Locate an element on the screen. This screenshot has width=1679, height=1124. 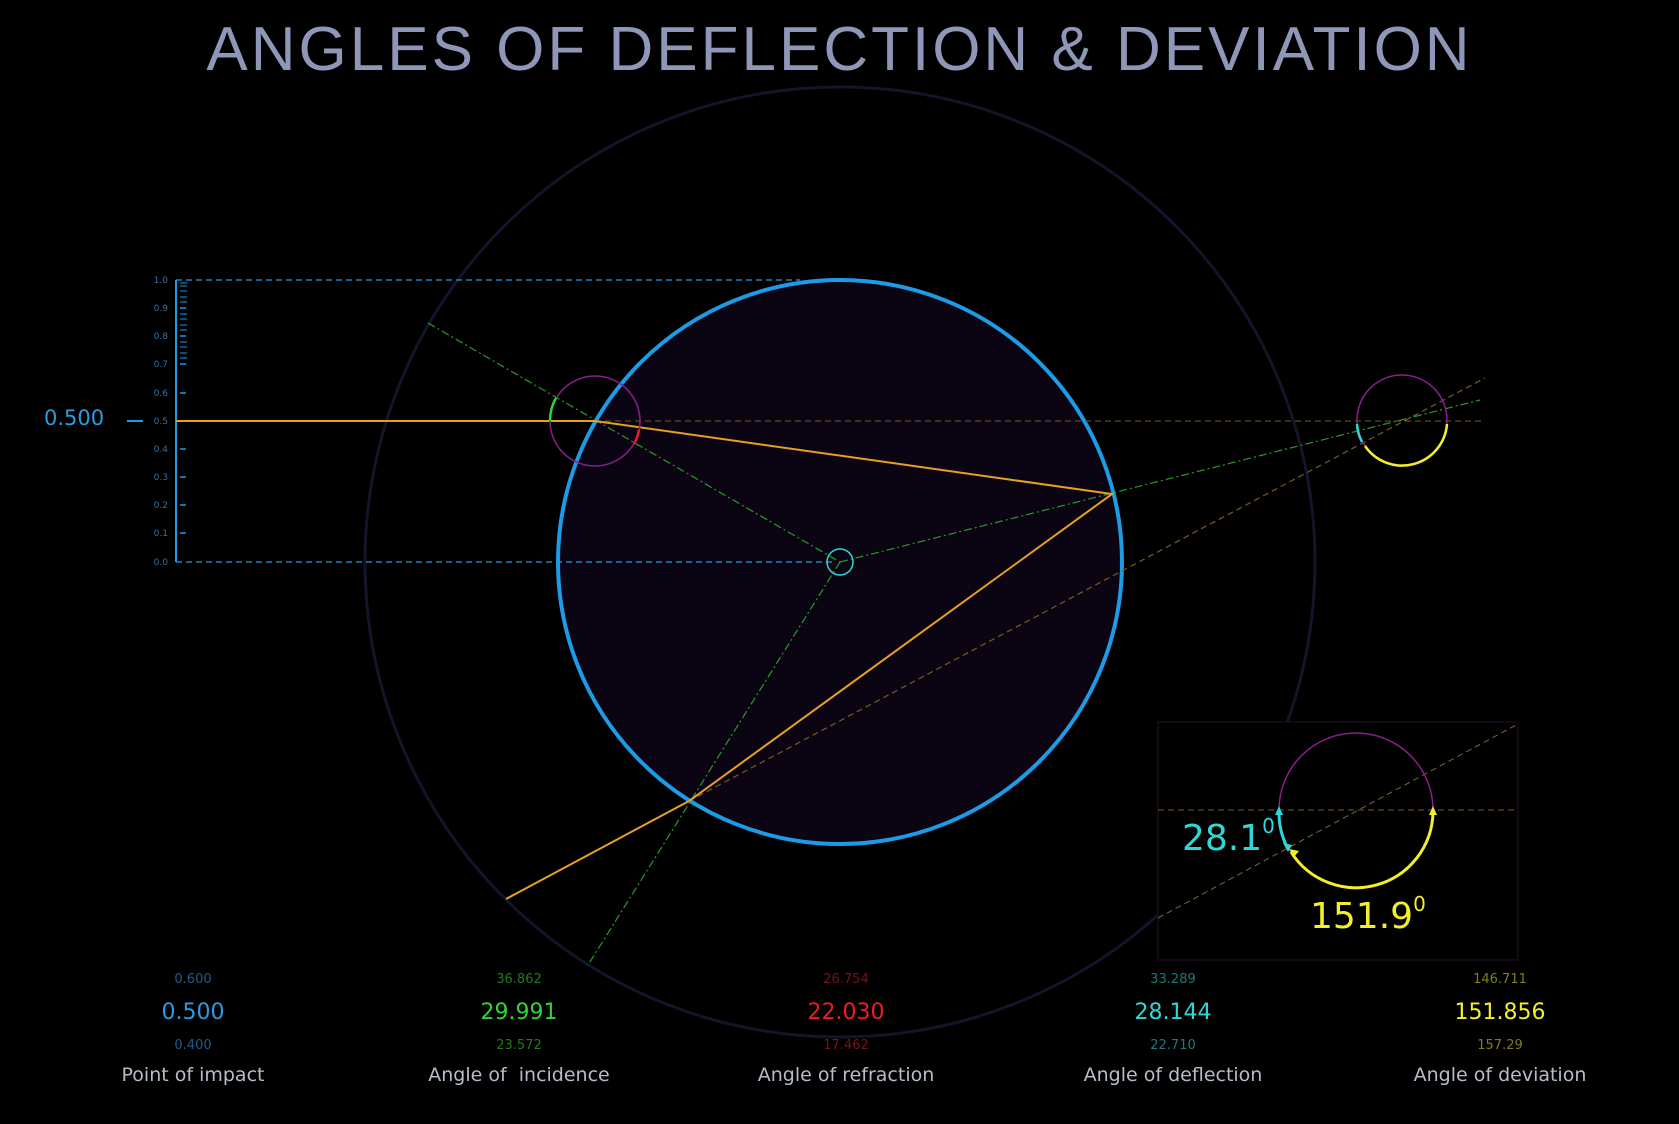
svg-text: 0.2 is located at coordinates (161, 506).